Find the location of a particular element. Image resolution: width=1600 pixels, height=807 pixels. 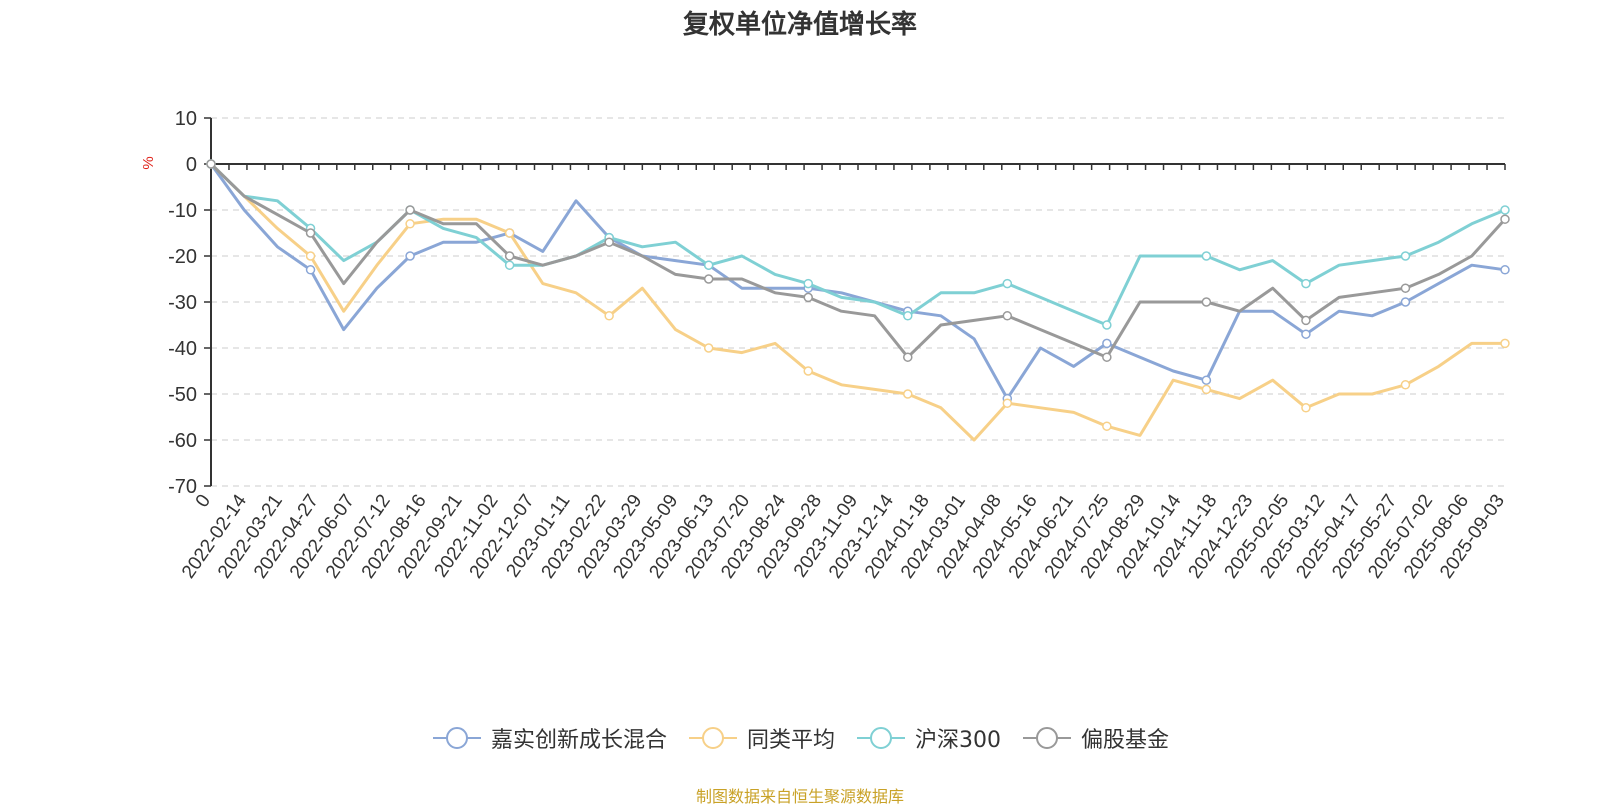

y-tick-label: 0 is located at coordinates (191, 165).